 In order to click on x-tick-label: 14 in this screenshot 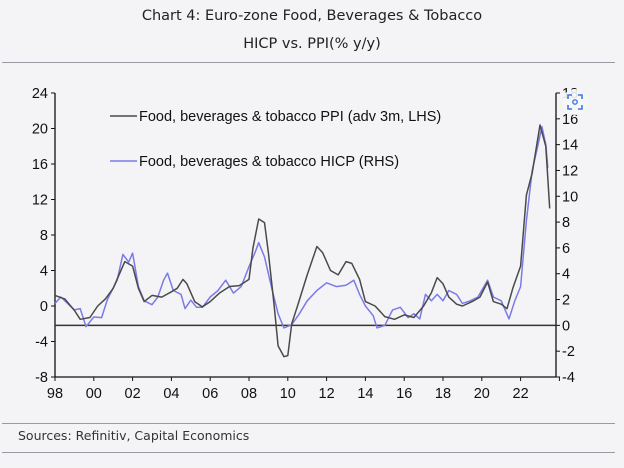, I will do `click(365, 394)`.